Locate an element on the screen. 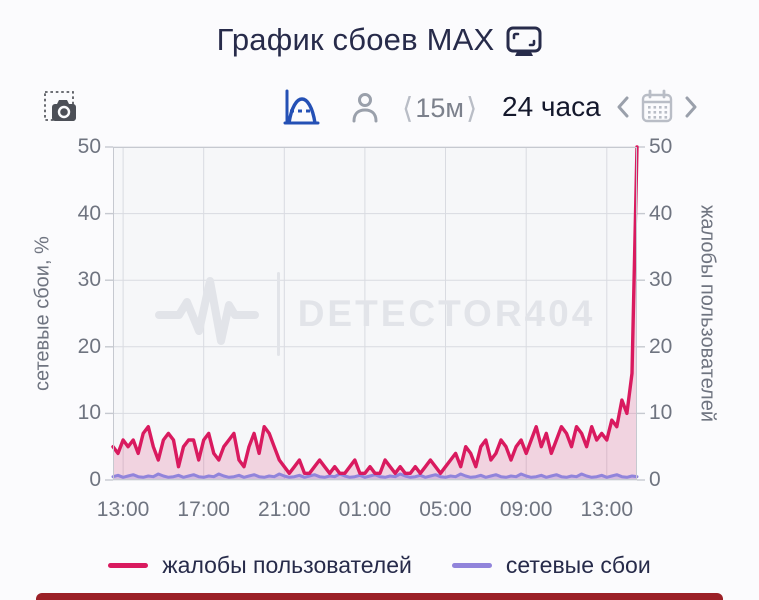  interval-label: 15м is located at coordinates (439, 107).